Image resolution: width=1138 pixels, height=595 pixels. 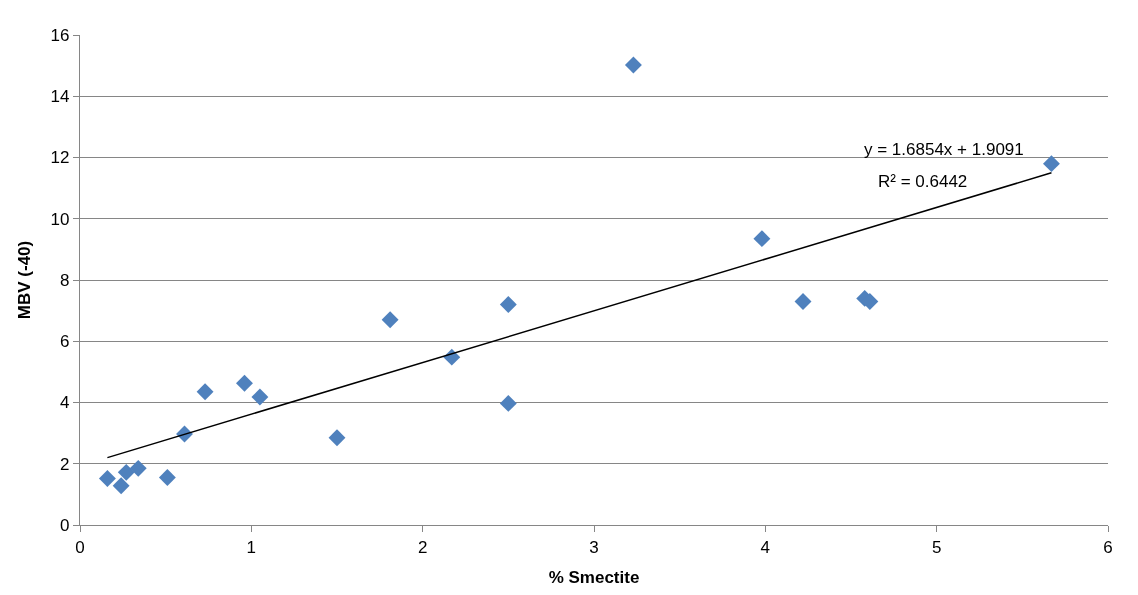 What do you see at coordinates (60, 219) in the screenshot?
I see `y-tick-label: 10` at bounding box center [60, 219].